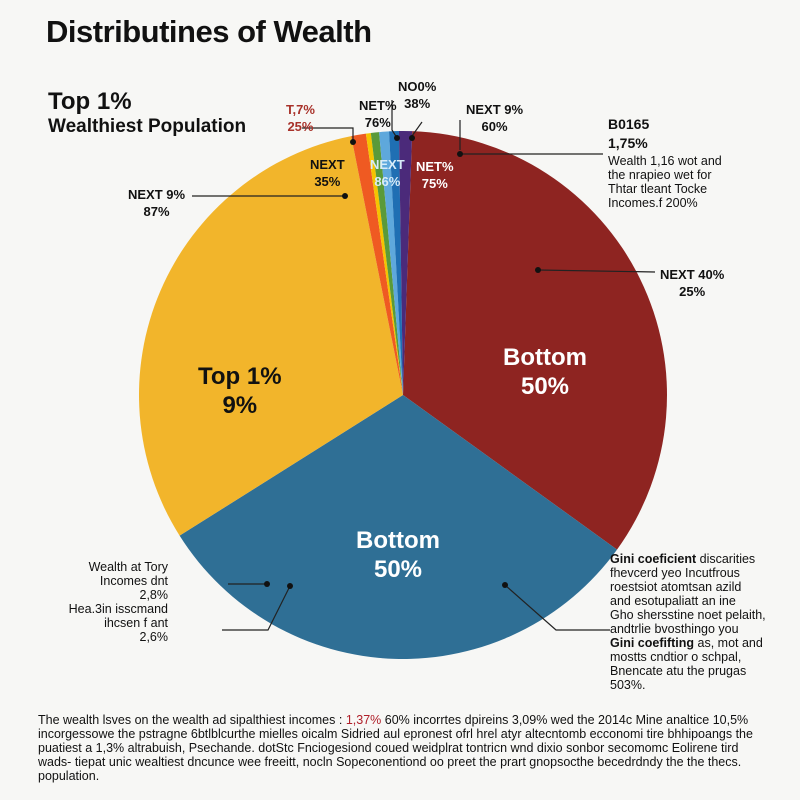  Describe the element at coordinates (628, 685) in the screenshot. I see `note-line: 503%.` at that location.